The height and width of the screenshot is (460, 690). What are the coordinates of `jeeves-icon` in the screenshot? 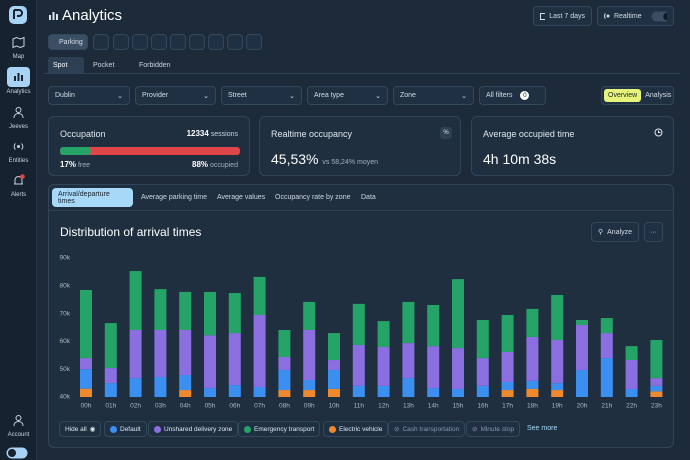 It's located at (18, 112).